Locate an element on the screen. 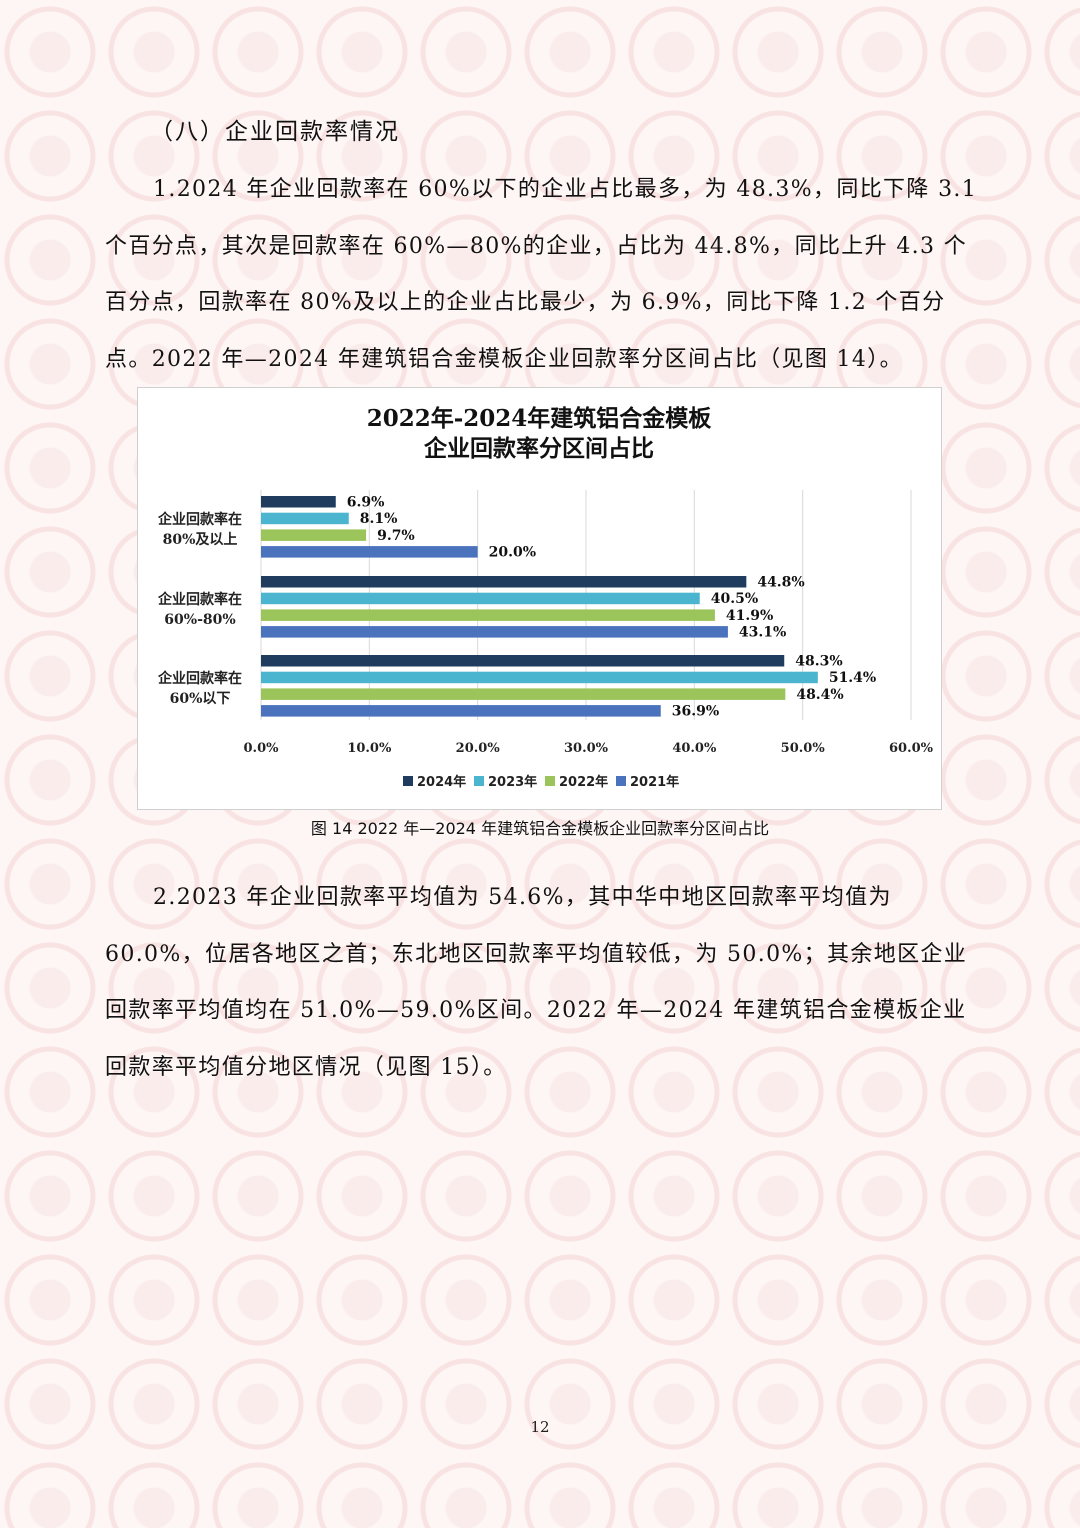 This screenshot has height=1528, width=1080. category-label: 60%-80% is located at coordinates (199, 620).